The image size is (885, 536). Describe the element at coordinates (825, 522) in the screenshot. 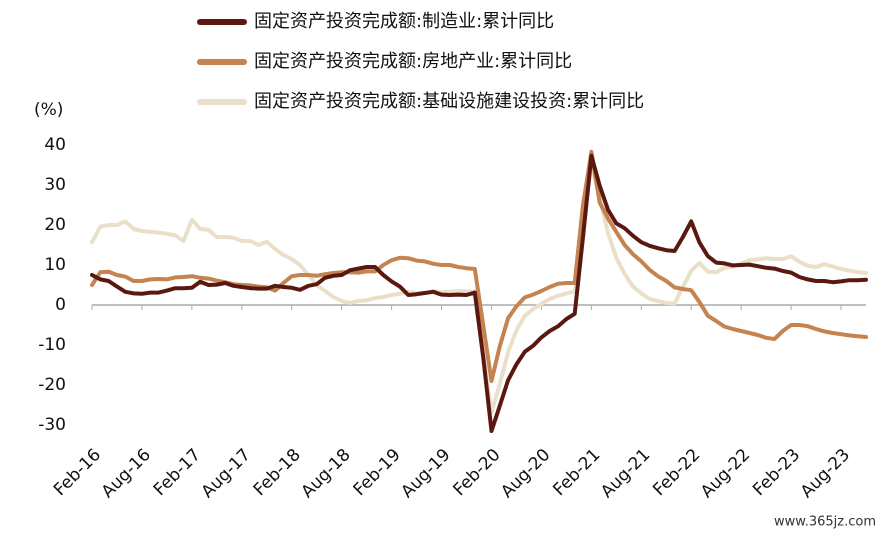

I see `watermark: www.365jz.com` at that location.